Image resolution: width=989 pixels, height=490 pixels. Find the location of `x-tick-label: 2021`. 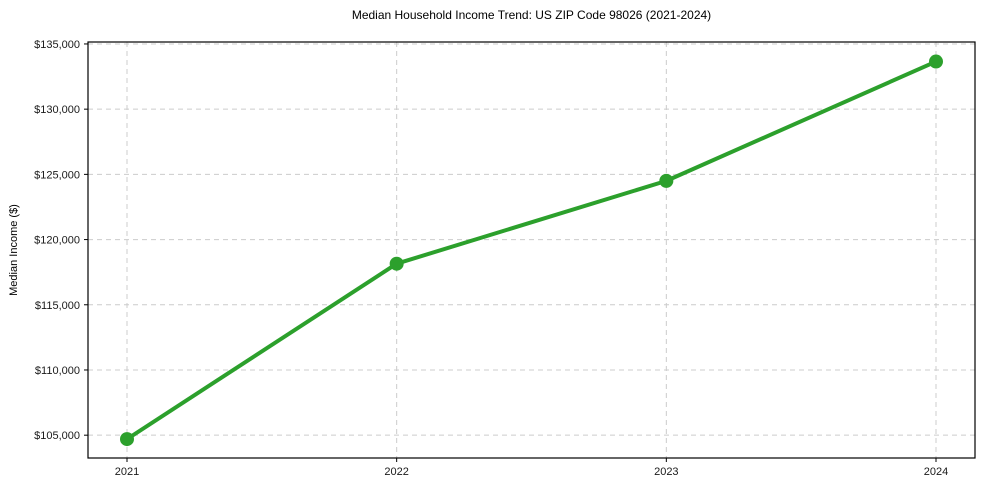

x-tick-label: 2021 is located at coordinates (127, 472).